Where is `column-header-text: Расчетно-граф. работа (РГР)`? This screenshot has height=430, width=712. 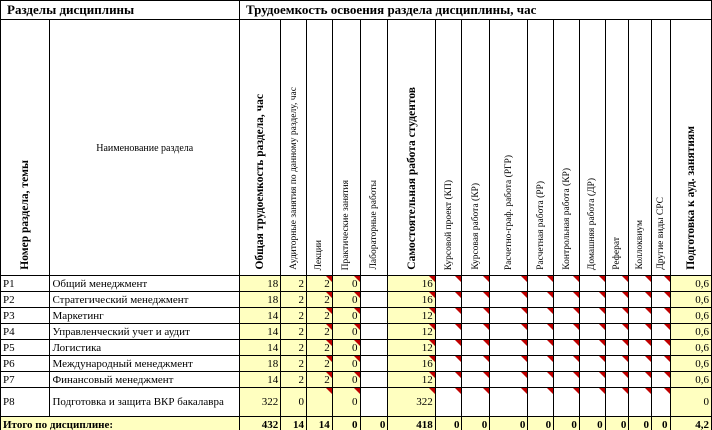
column-header-text: Расчетно-граф. работа (РГР) is located at coordinates (508, 212).